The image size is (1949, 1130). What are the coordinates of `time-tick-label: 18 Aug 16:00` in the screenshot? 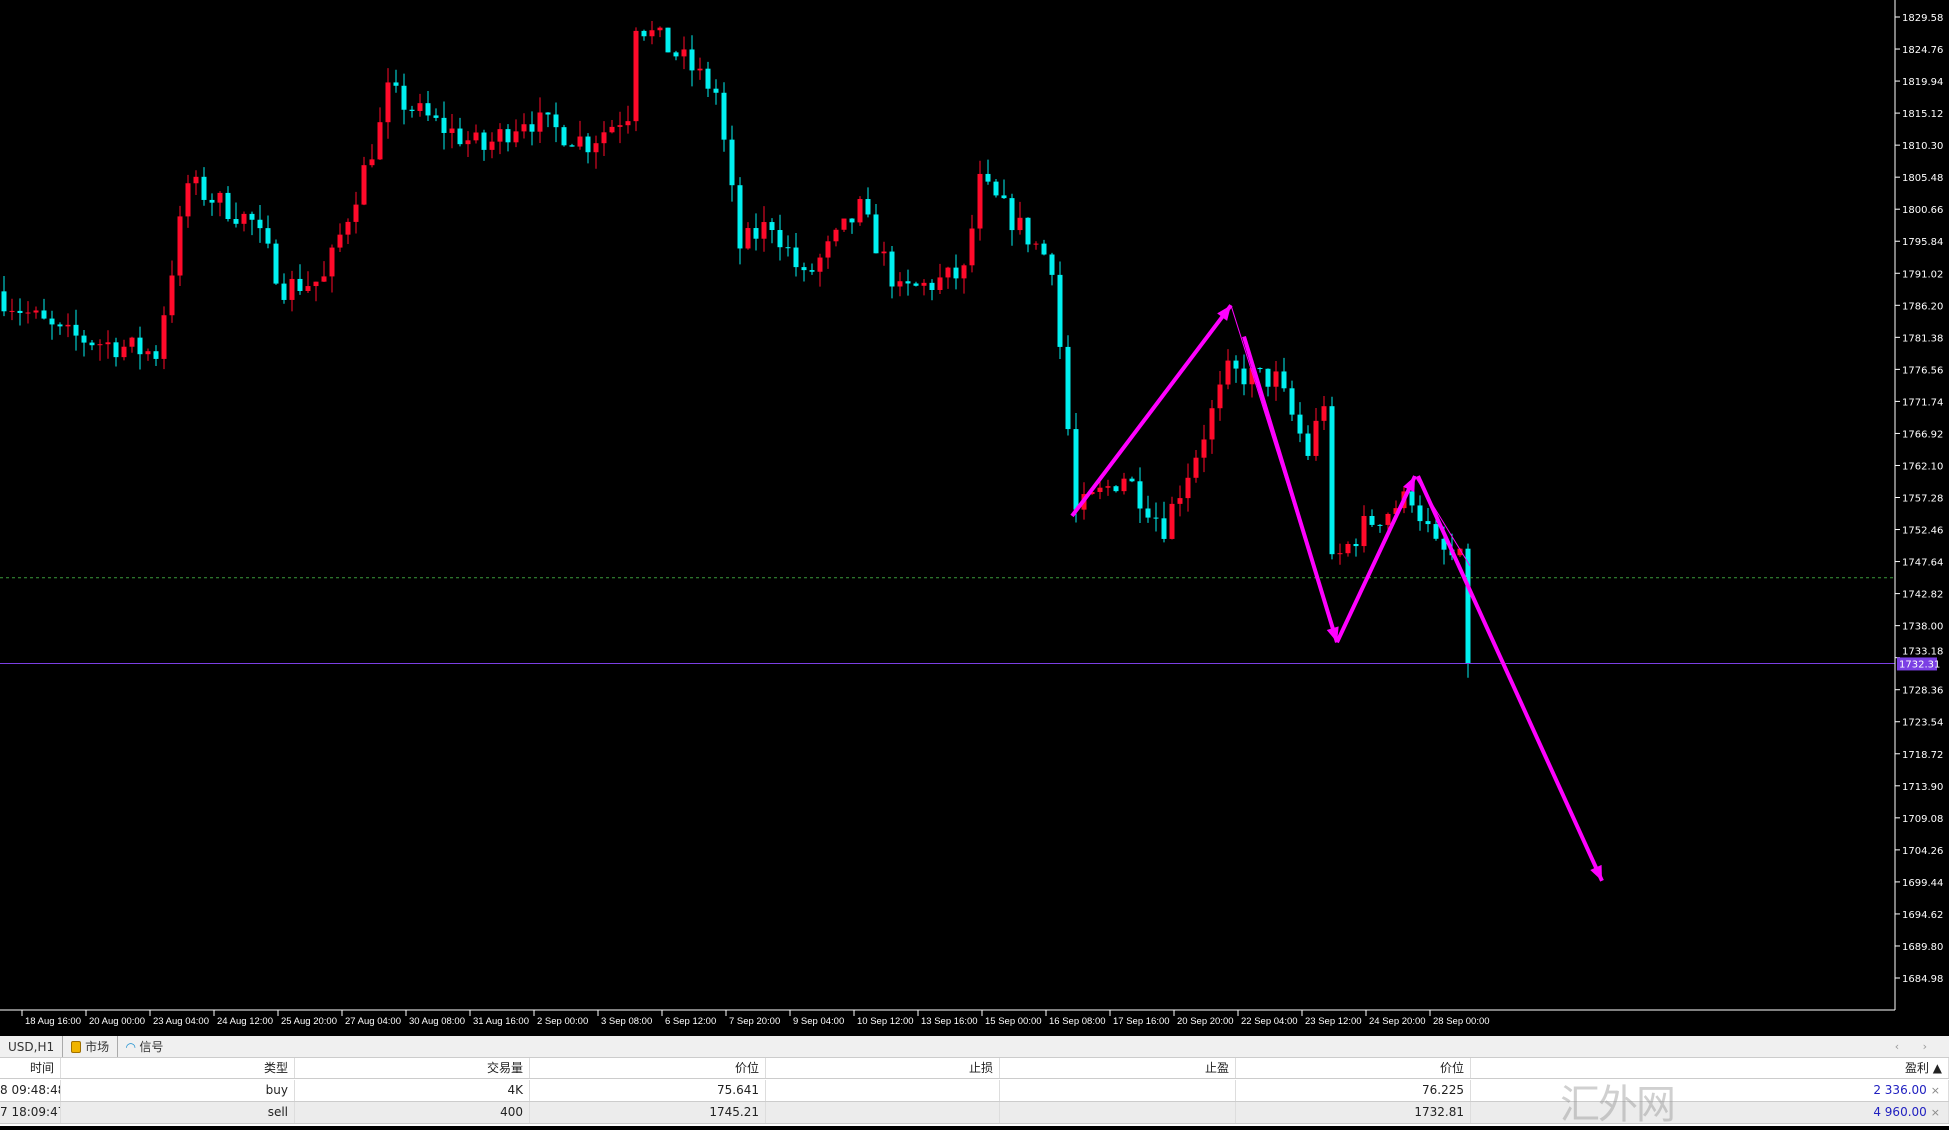 It's located at (53, 1021).